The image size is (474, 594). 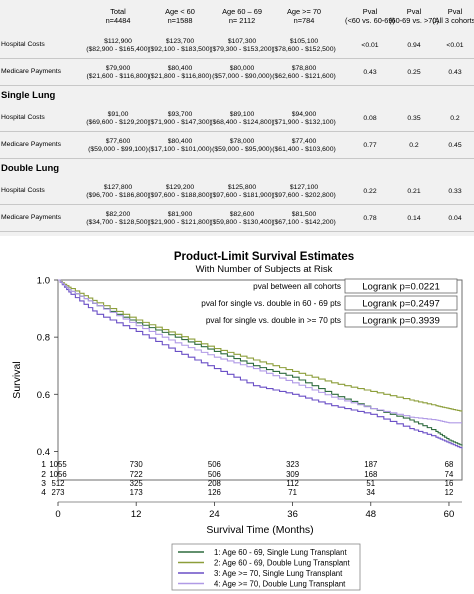 What do you see at coordinates (292, 514) in the screenshot?
I see `x-tick-label: 36` at bounding box center [292, 514].